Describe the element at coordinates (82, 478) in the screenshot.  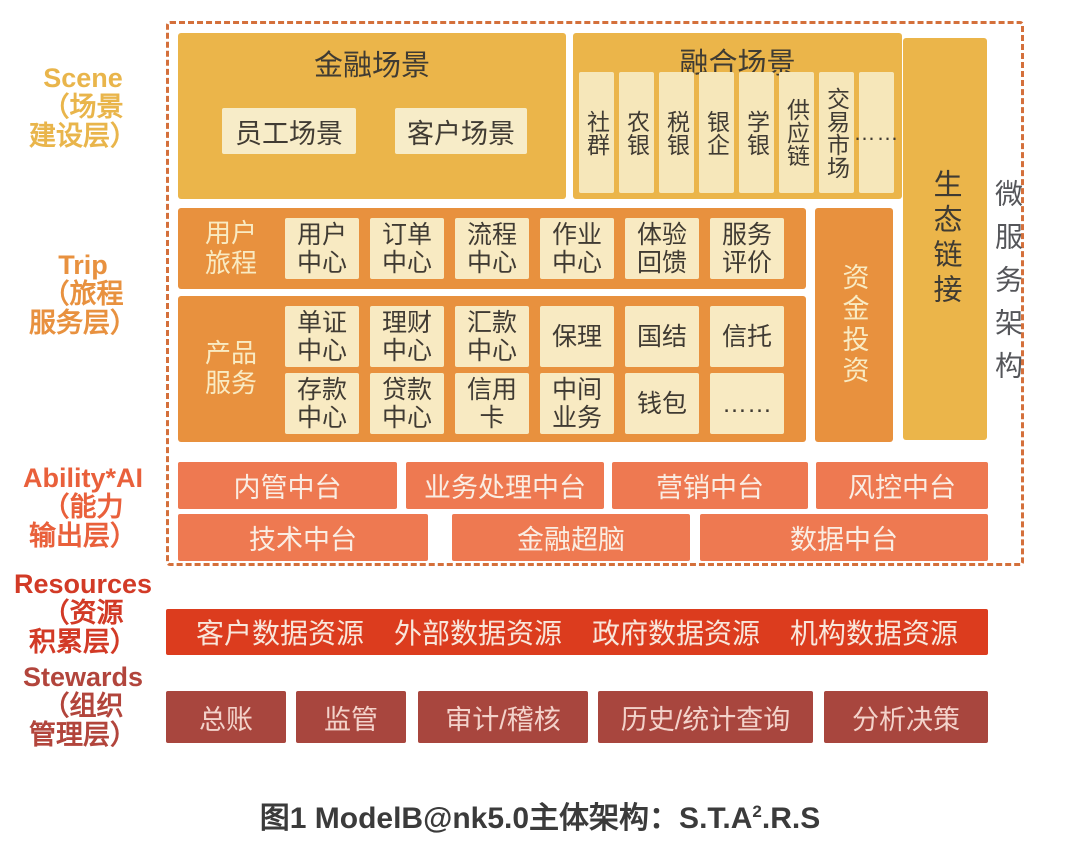
I see `layer-label-ability-en: Ability*AI` at that location.